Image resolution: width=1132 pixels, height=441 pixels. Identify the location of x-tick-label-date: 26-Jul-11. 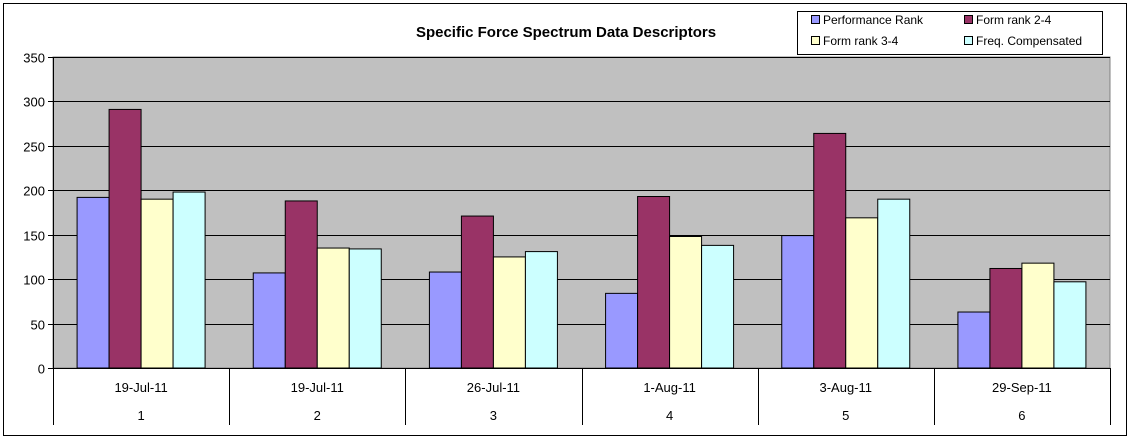
(493, 387).